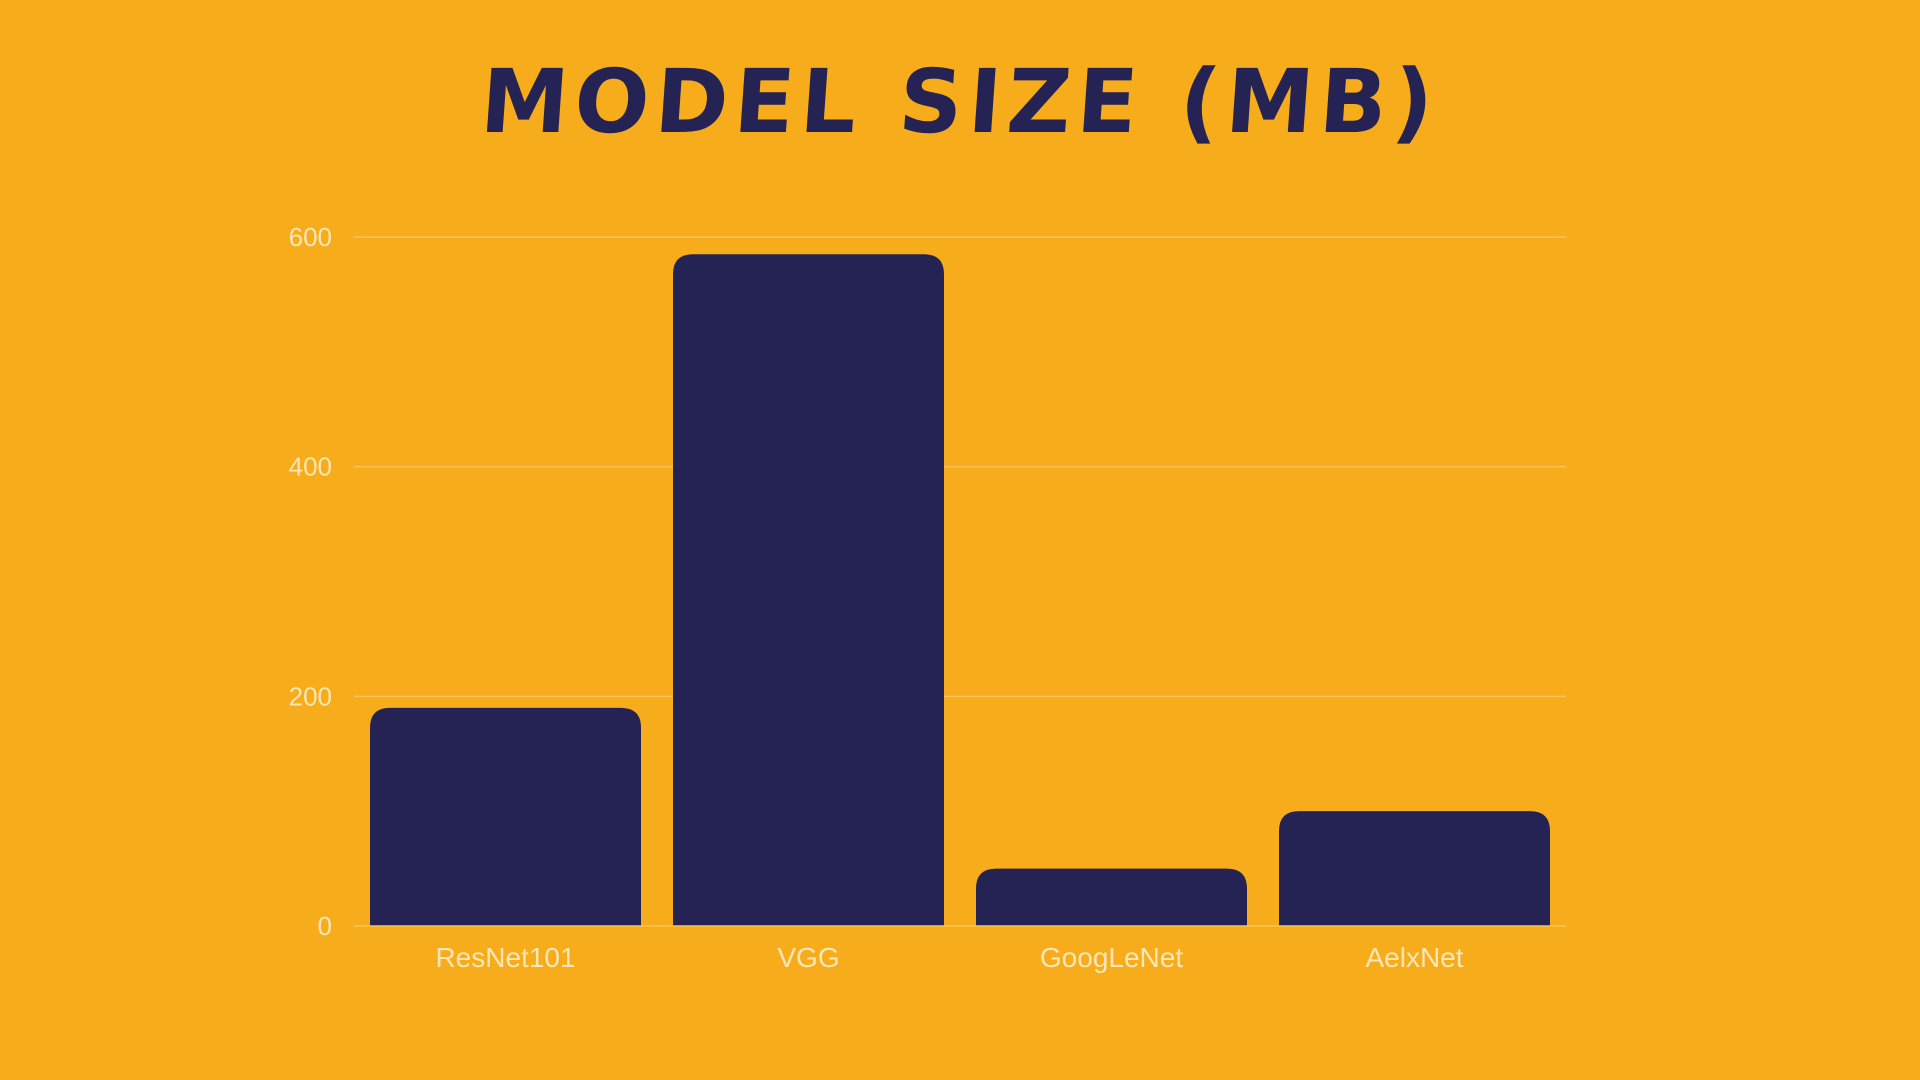 Image resolution: width=1920 pixels, height=1080 pixels. What do you see at coordinates (1111, 897) in the screenshot?
I see `bar-googlenet` at bounding box center [1111, 897].